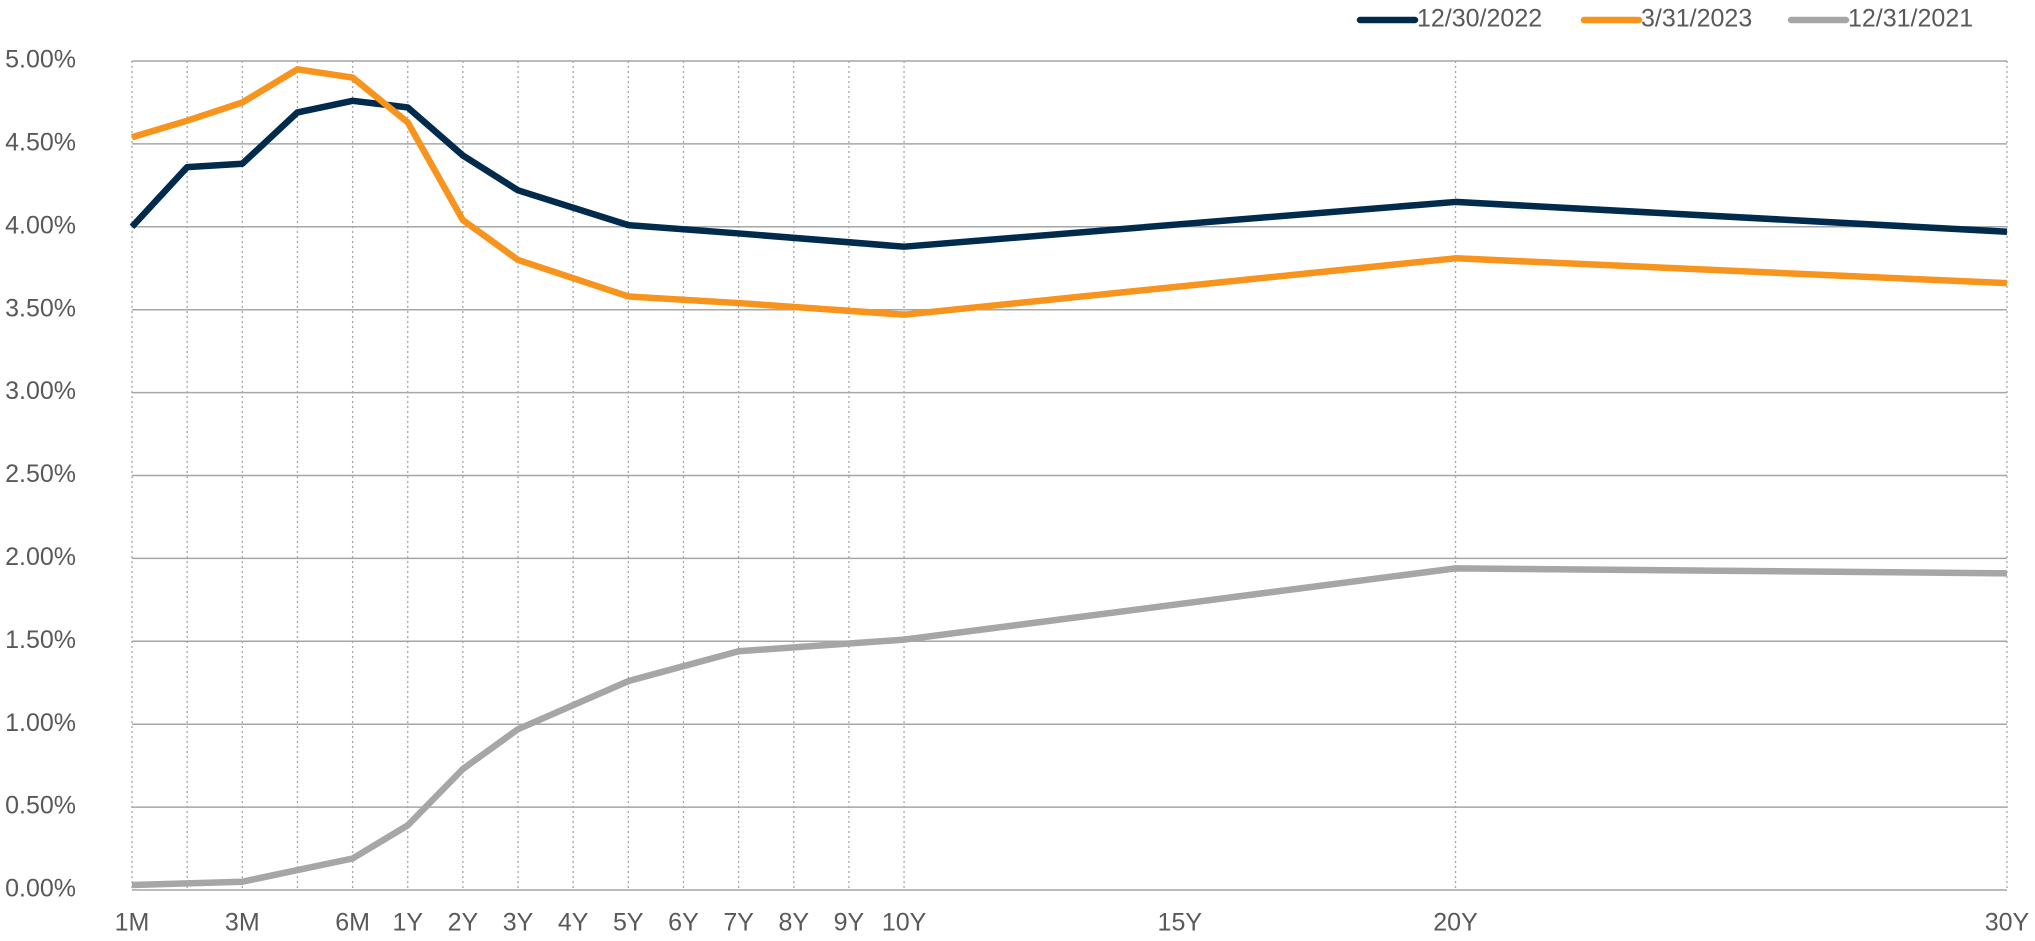 The image size is (2035, 941). I want to click on y-tick-label: 1.00%, so click(40, 723).